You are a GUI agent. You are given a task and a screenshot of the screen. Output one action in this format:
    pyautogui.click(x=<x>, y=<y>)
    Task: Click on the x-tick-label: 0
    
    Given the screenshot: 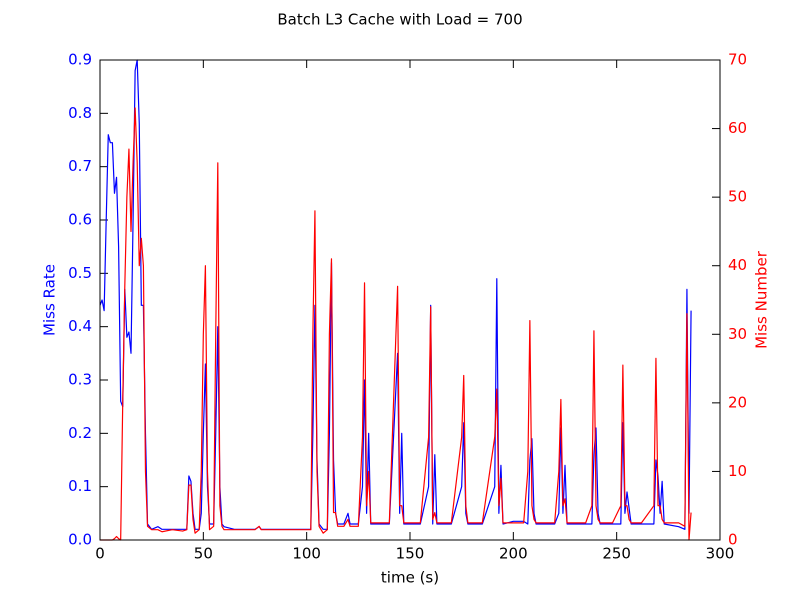 What is the action you would take?
    pyautogui.click(x=100, y=554)
    